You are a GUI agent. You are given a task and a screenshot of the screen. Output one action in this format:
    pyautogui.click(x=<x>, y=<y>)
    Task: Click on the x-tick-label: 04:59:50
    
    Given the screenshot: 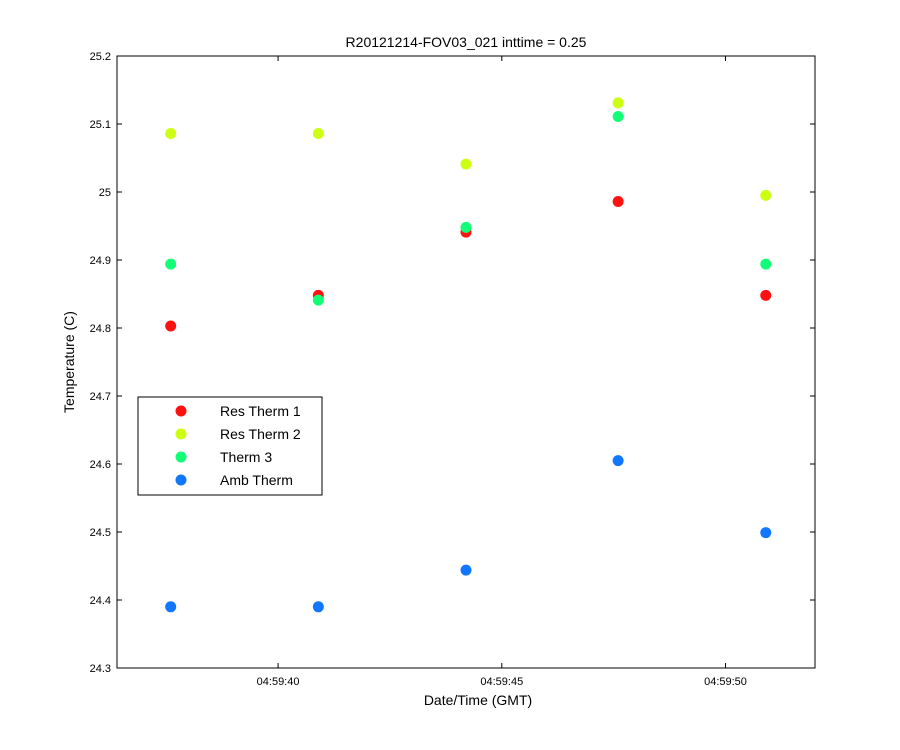 What is the action you would take?
    pyautogui.click(x=725, y=682)
    